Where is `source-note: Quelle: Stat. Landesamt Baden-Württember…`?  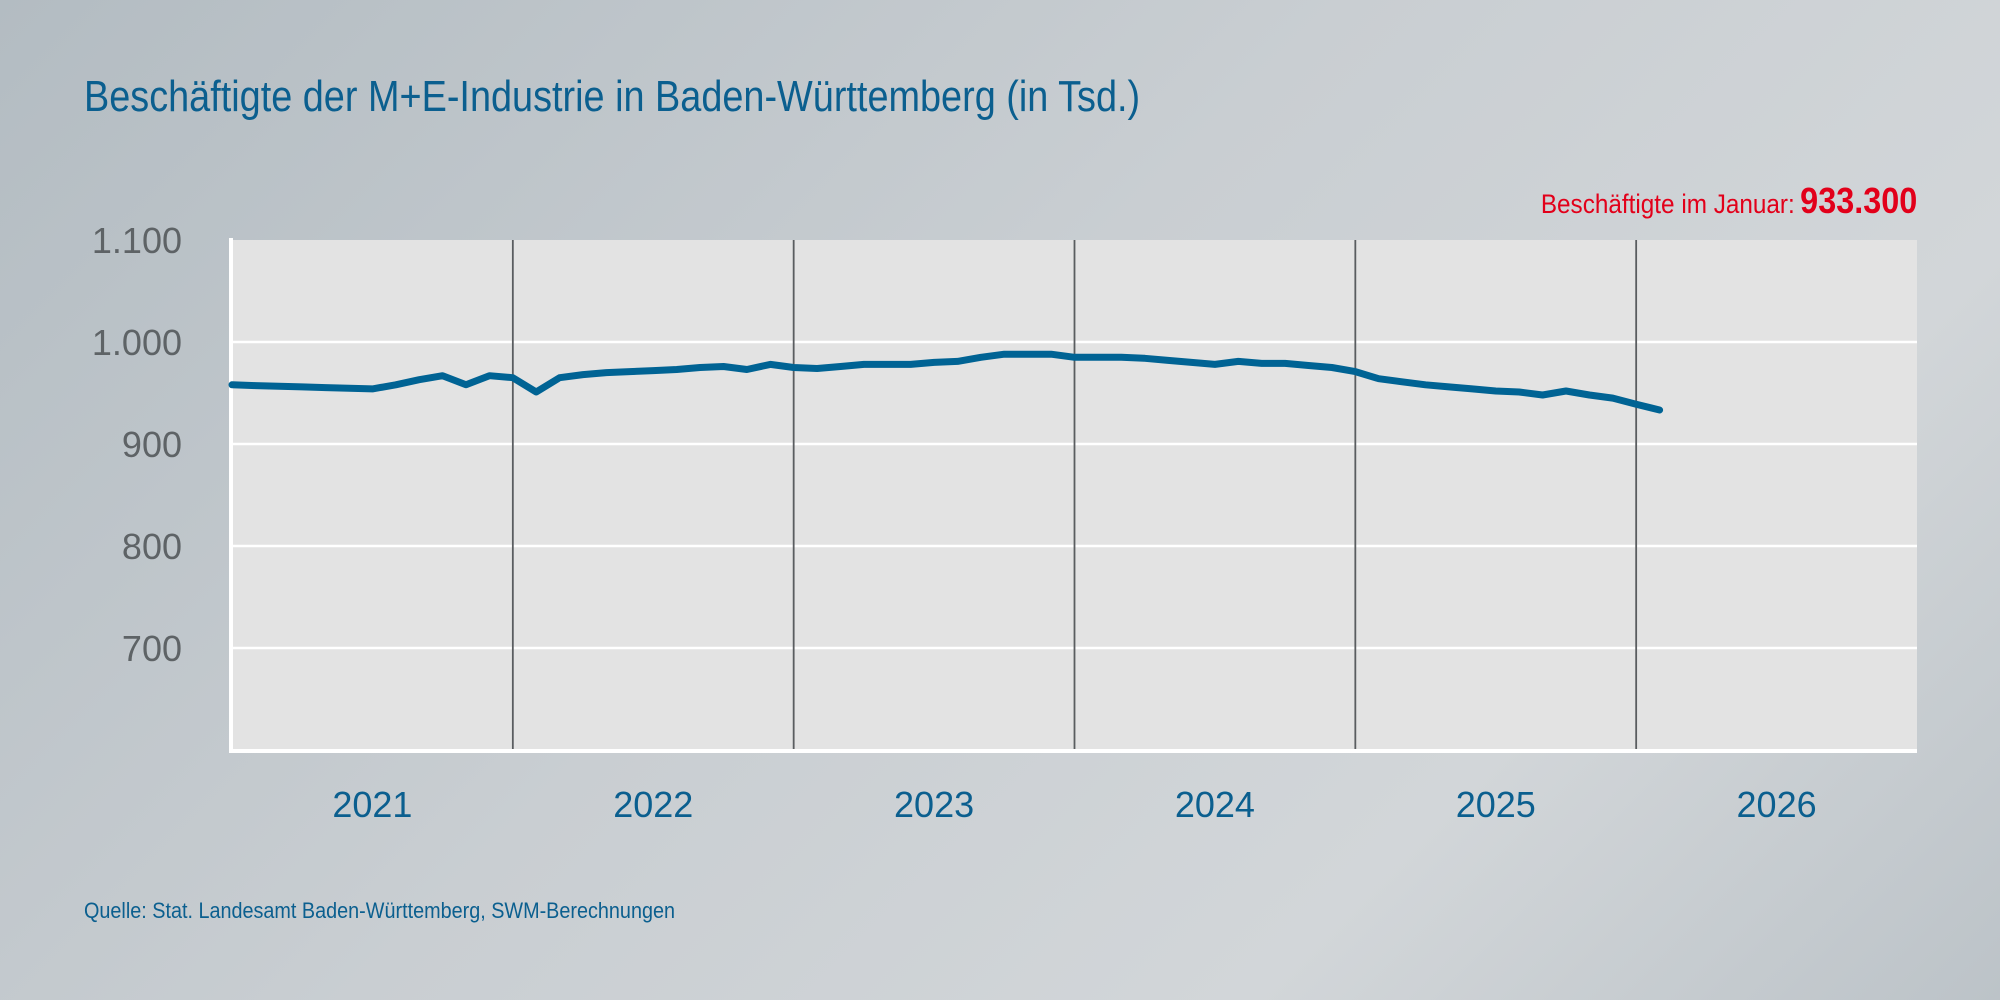 source-note: Quelle: Stat. Landesamt Baden-Württember… is located at coordinates (380, 910).